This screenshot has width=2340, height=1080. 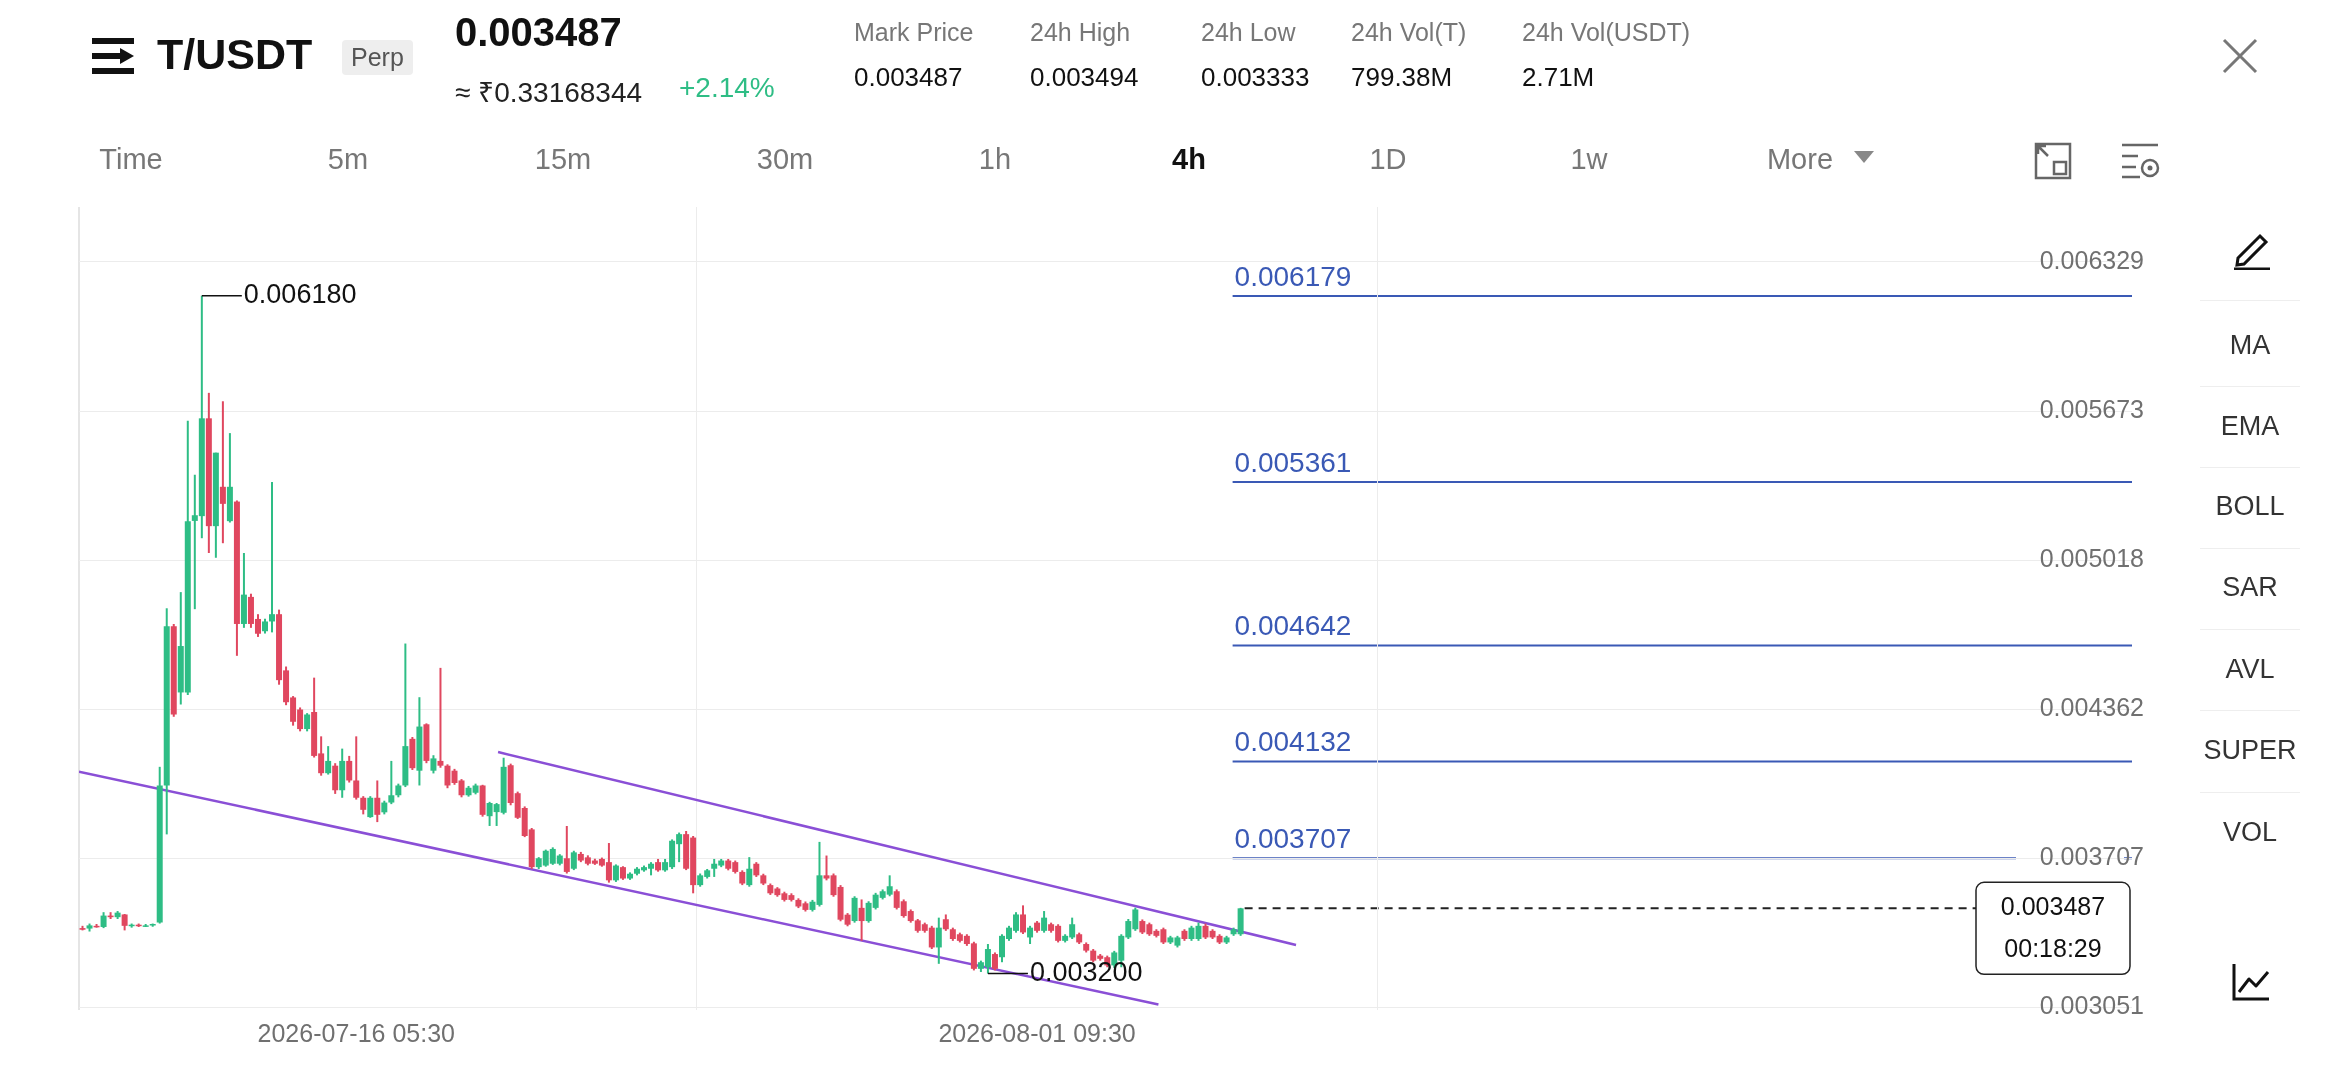 I want to click on text: 0.003333, so click(x=1255, y=77).